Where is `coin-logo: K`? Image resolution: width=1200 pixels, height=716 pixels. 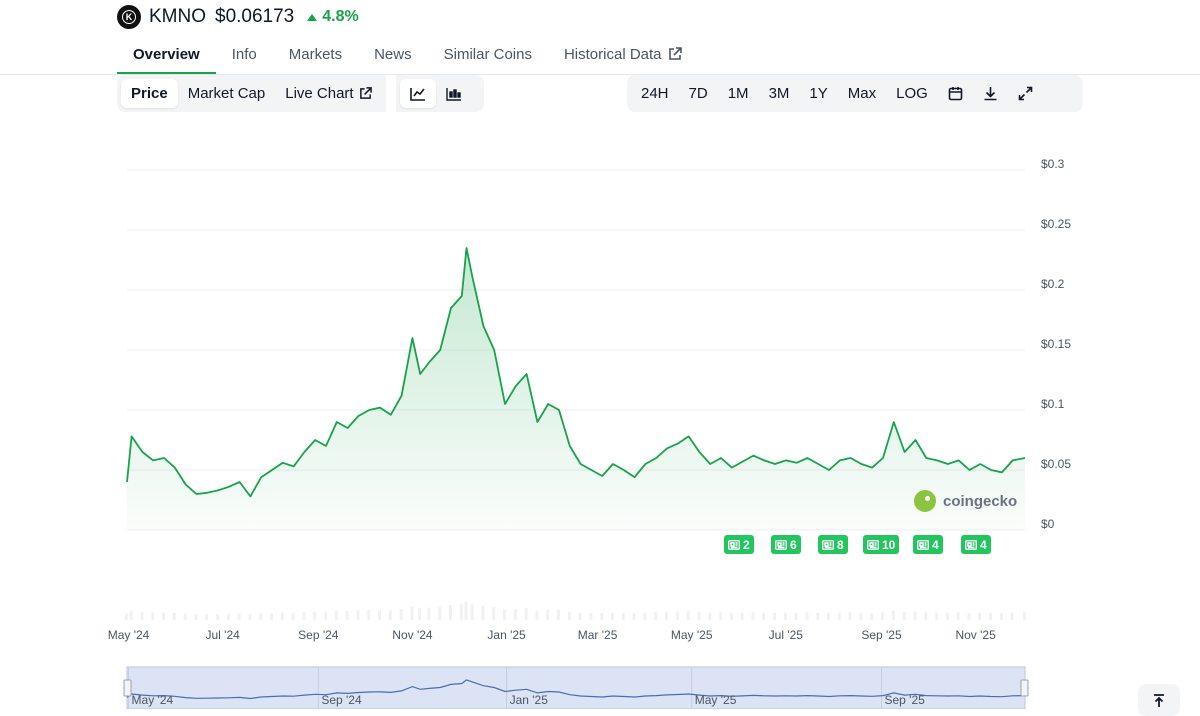 coin-logo: K is located at coordinates (129, 17).